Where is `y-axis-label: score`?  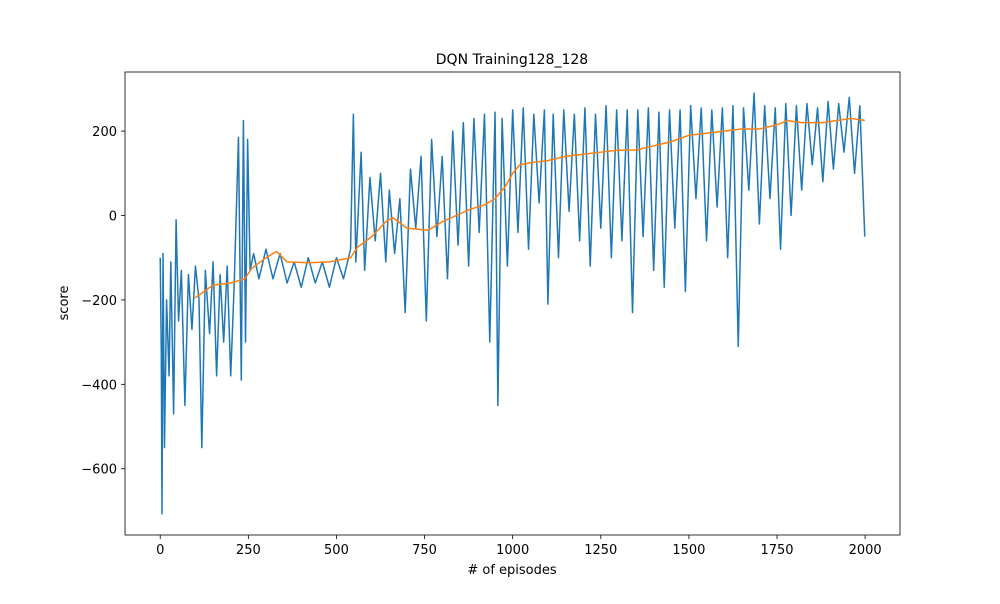
y-axis-label: score is located at coordinates (64, 303).